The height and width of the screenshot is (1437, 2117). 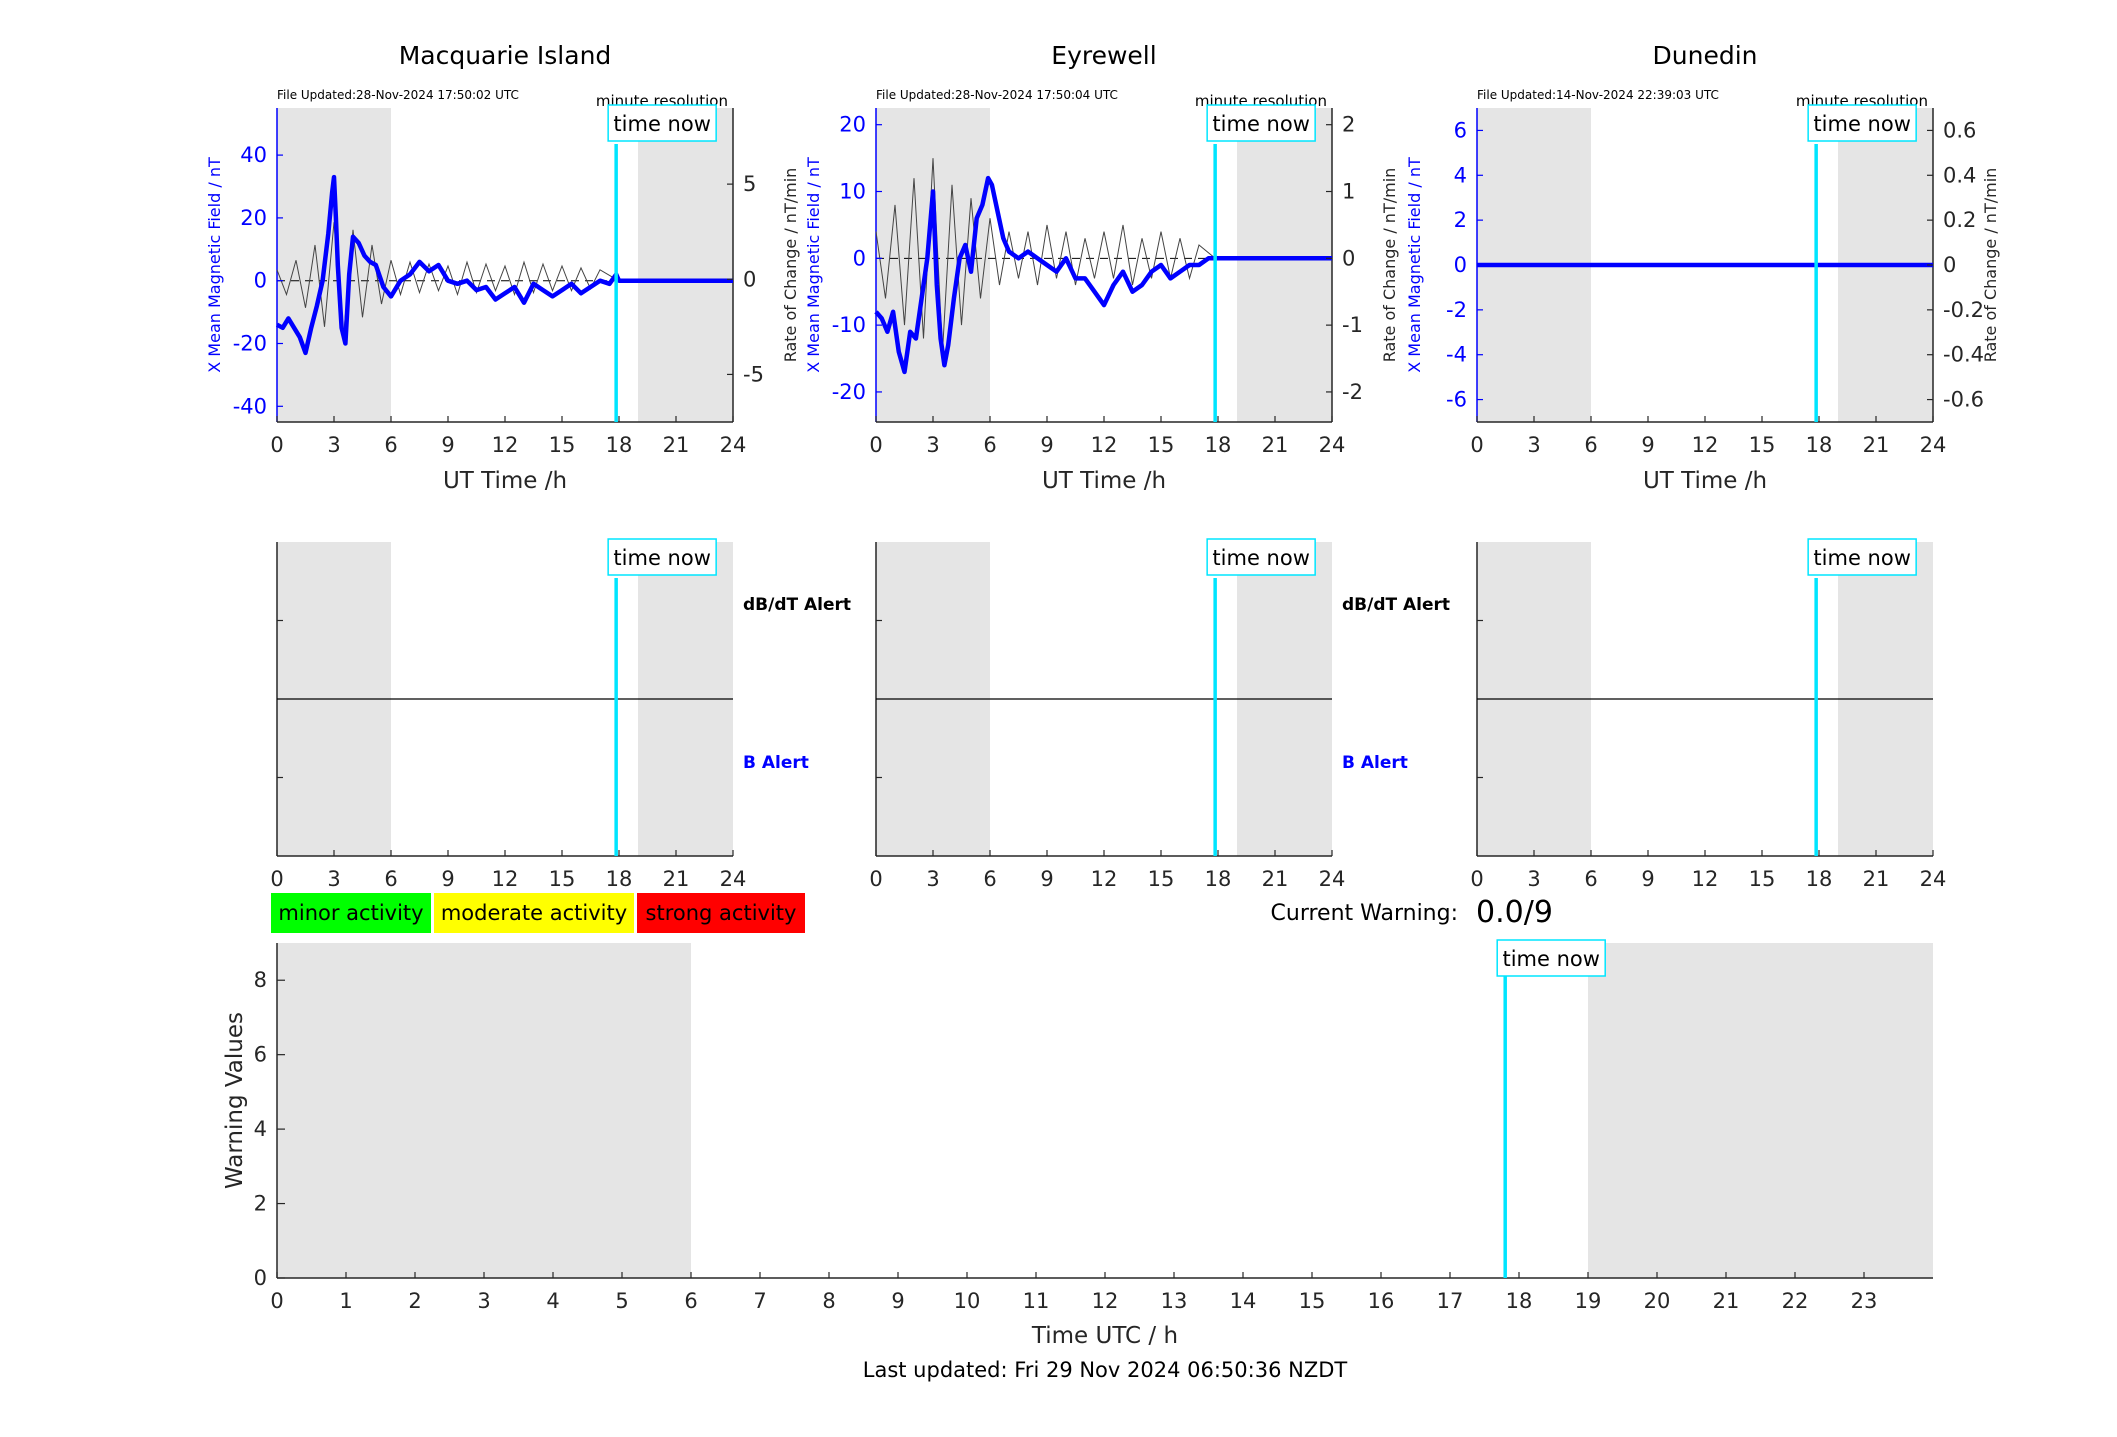 I want to click on y-tick-label: -2, so click(x=1456, y=310).